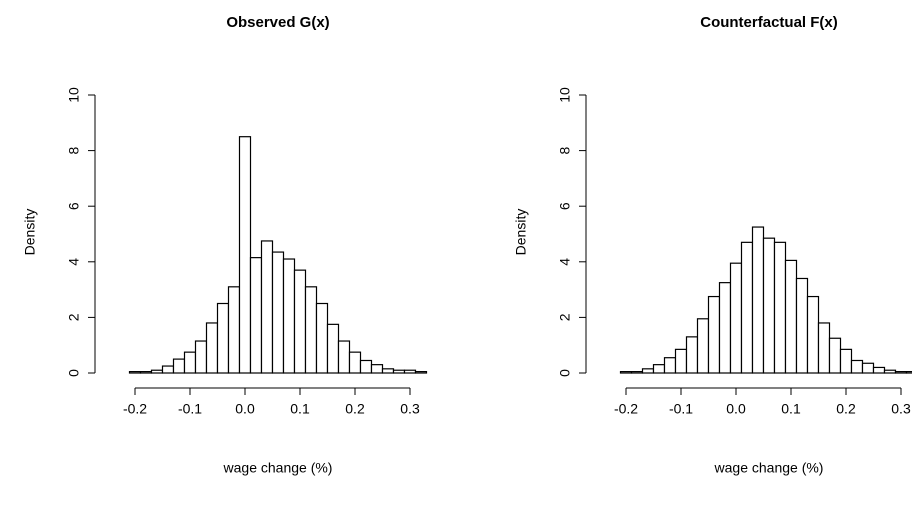  What do you see at coordinates (277, 22) in the screenshot?
I see `chart-title: Observed G(x)` at bounding box center [277, 22].